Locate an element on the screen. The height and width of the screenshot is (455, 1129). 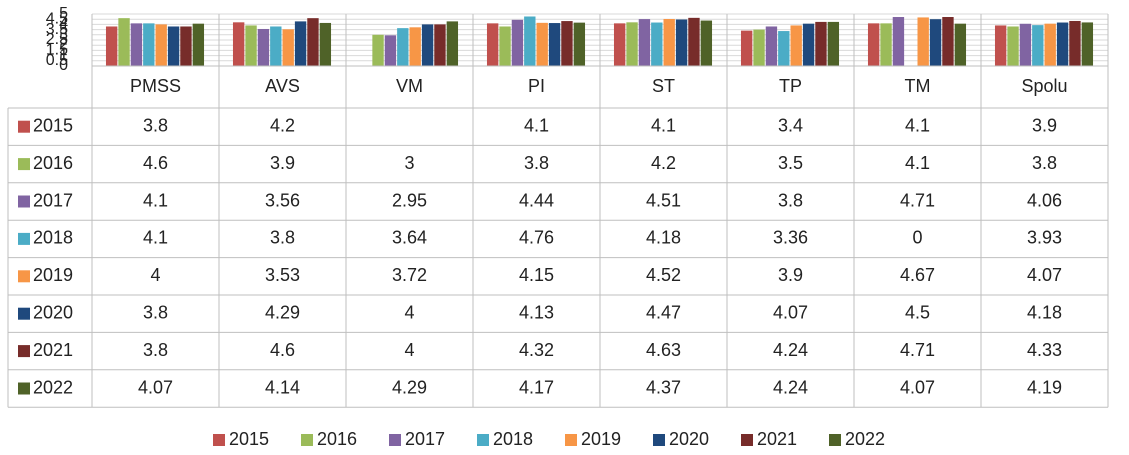
y-tick-label: 4 is located at coordinates (63, 24).